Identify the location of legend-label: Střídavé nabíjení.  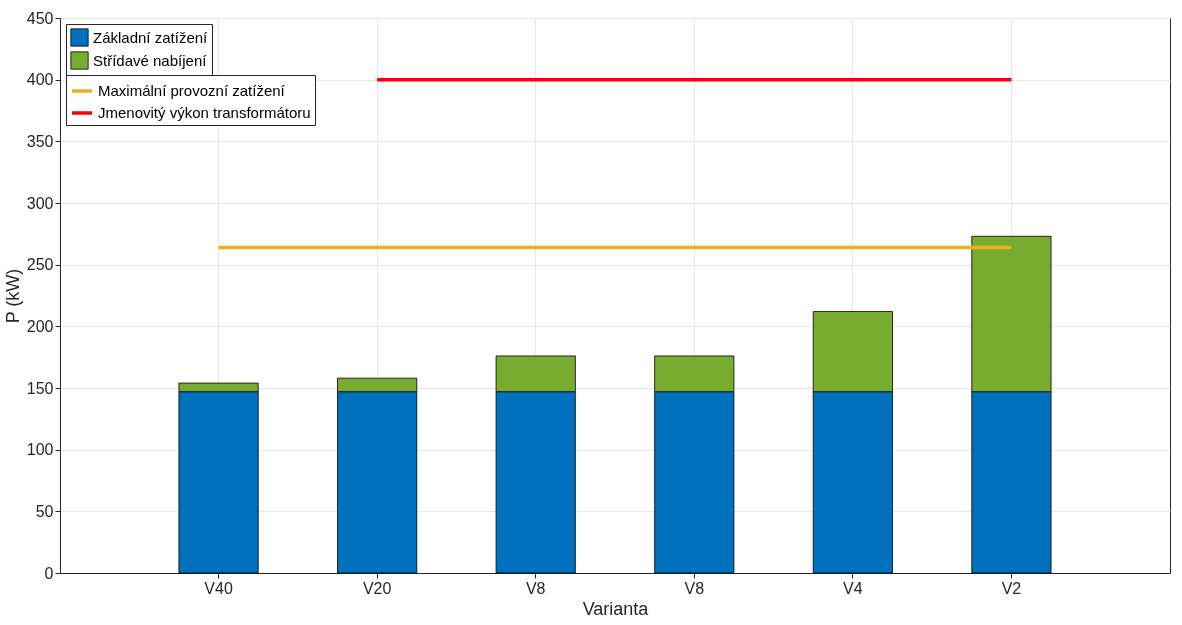
(150, 60).